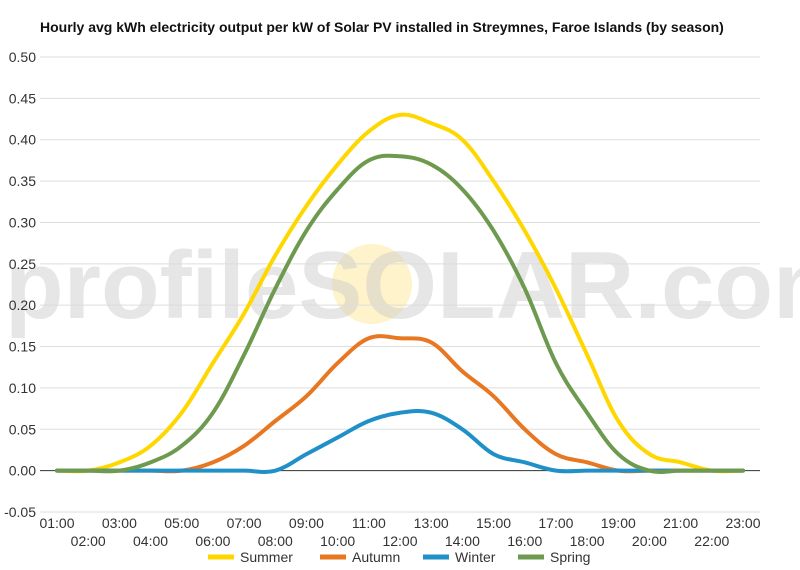  Describe the element at coordinates (22, 264) in the screenshot. I see `y-tick-label: 0.25` at that location.